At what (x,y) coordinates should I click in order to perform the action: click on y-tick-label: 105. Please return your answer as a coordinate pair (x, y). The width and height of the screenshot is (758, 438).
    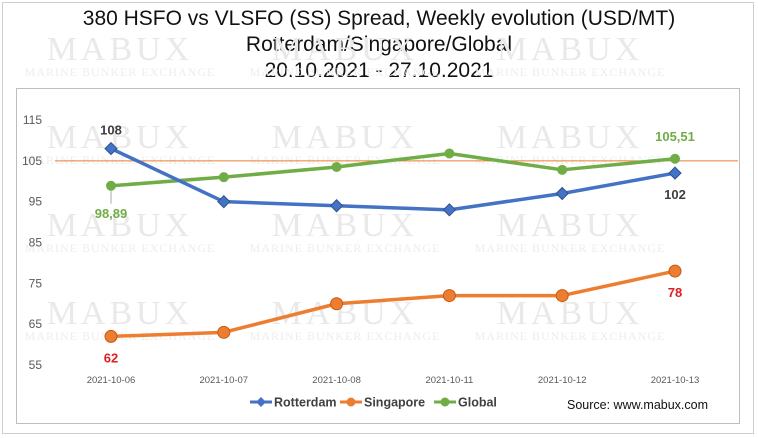
    Looking at the image, I should click on (32, 161).